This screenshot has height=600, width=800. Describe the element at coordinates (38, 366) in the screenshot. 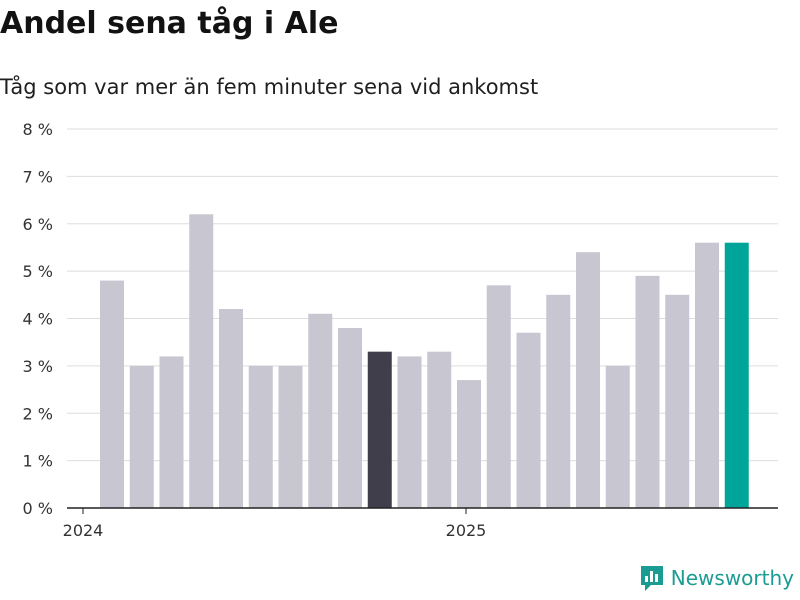

I see `y-tick-label: 3 %` at that location.